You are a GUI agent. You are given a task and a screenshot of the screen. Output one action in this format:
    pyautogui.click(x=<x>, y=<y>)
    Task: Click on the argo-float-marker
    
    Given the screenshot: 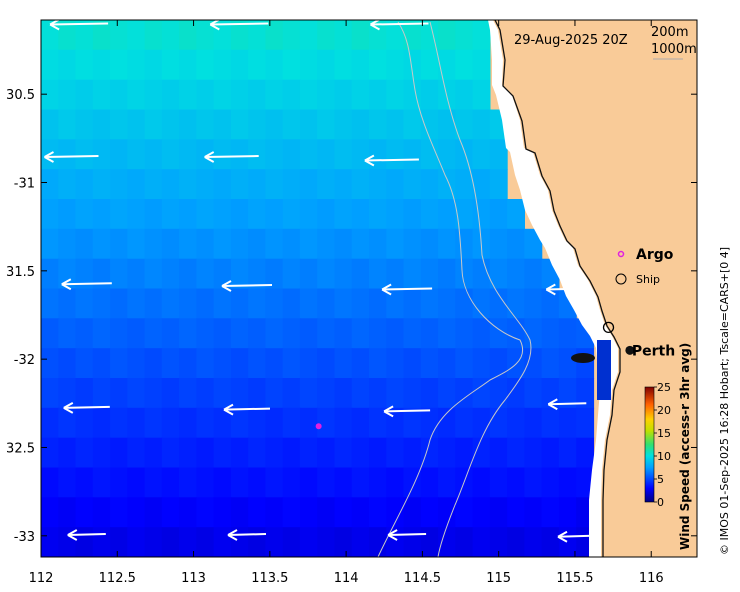 What is the action you would take?
    pyautogui.click(x=318, y=426)
    